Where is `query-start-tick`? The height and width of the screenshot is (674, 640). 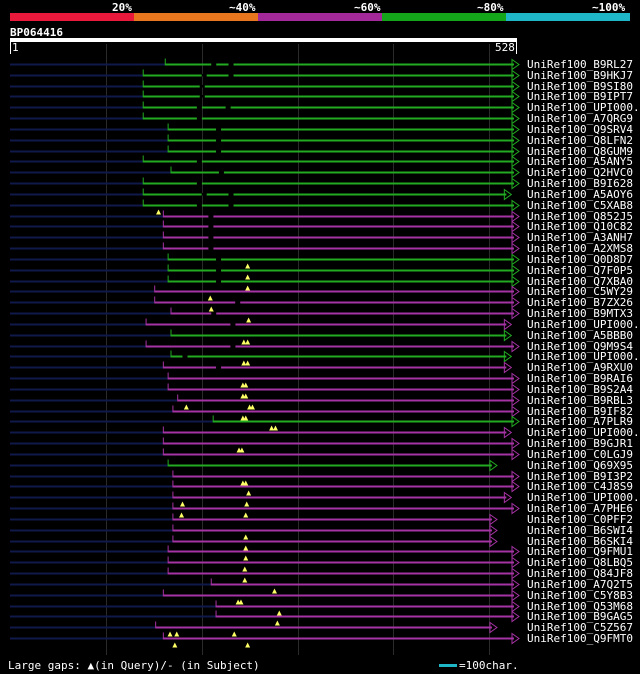
query-start-tick is located at coordinates (10, 48).